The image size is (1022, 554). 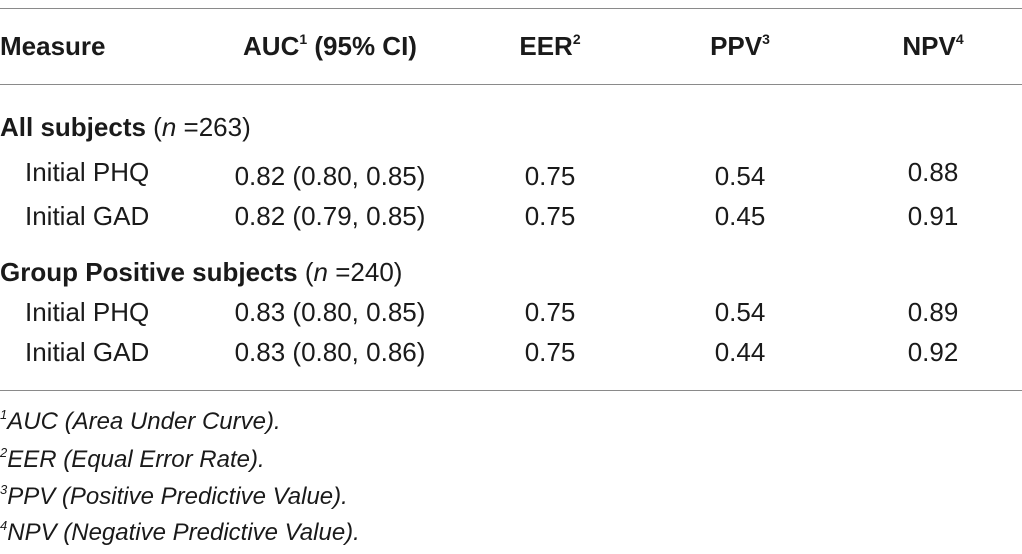 I want to click on section-title-group-positive: Group Positive subjects (n =240), so click(x=201, y=272).